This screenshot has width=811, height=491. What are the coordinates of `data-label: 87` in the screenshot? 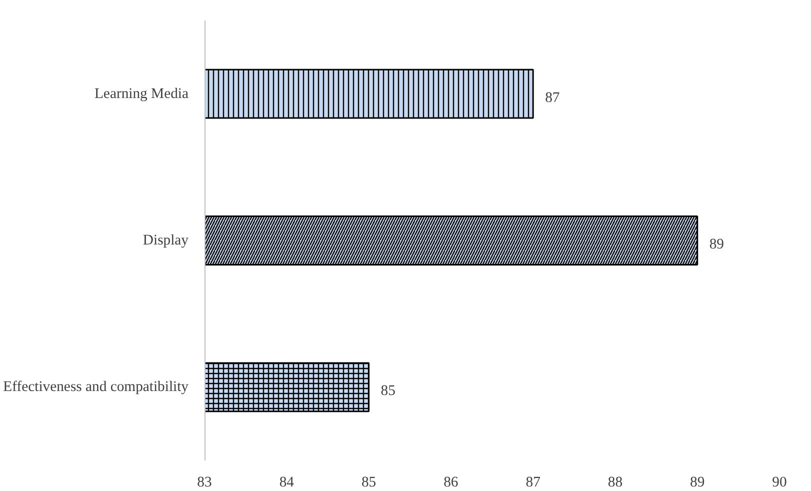 It's located at (552, 98).